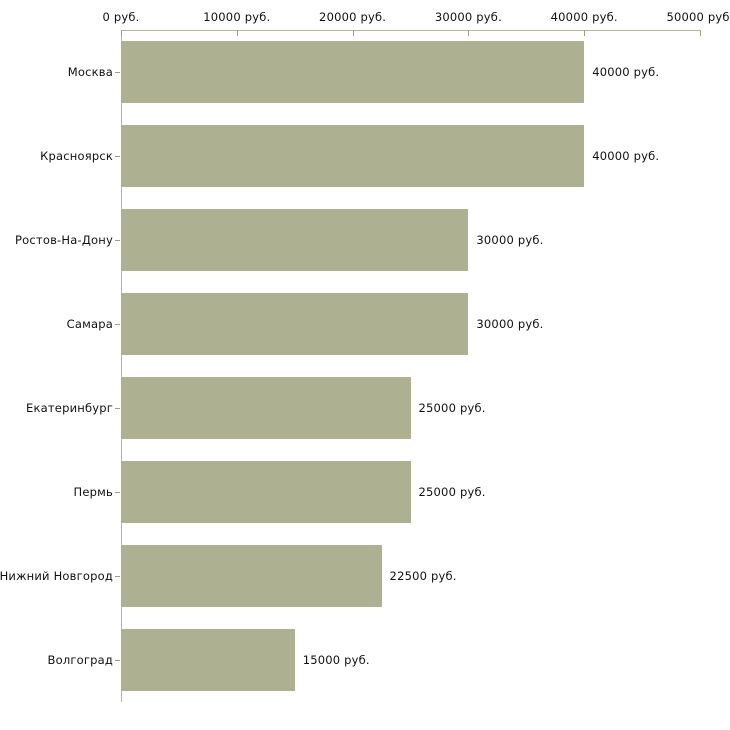  I want to click on x-tick-label: 0 руб., so click(121, 17).